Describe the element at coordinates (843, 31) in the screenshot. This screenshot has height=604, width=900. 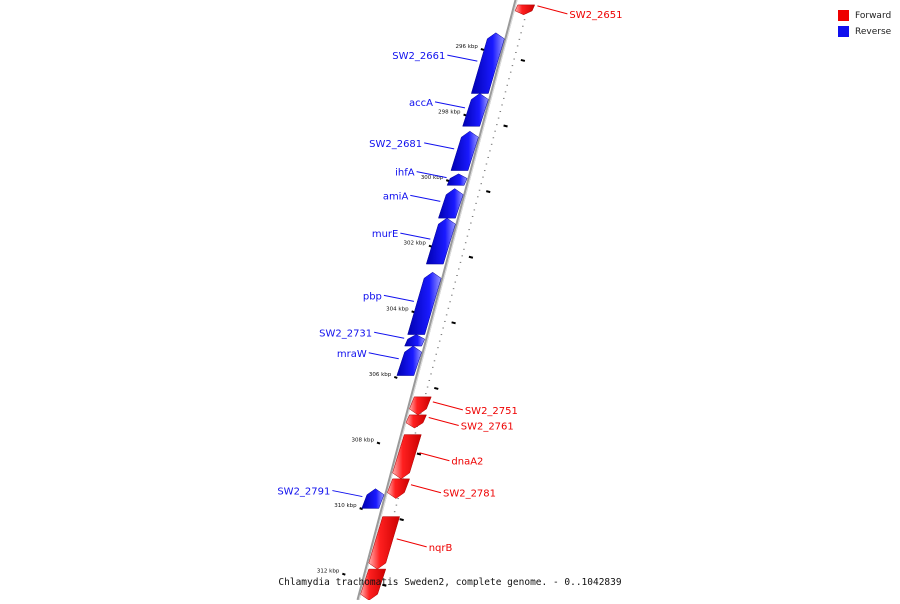
I see `reverse-swatch` at that location.